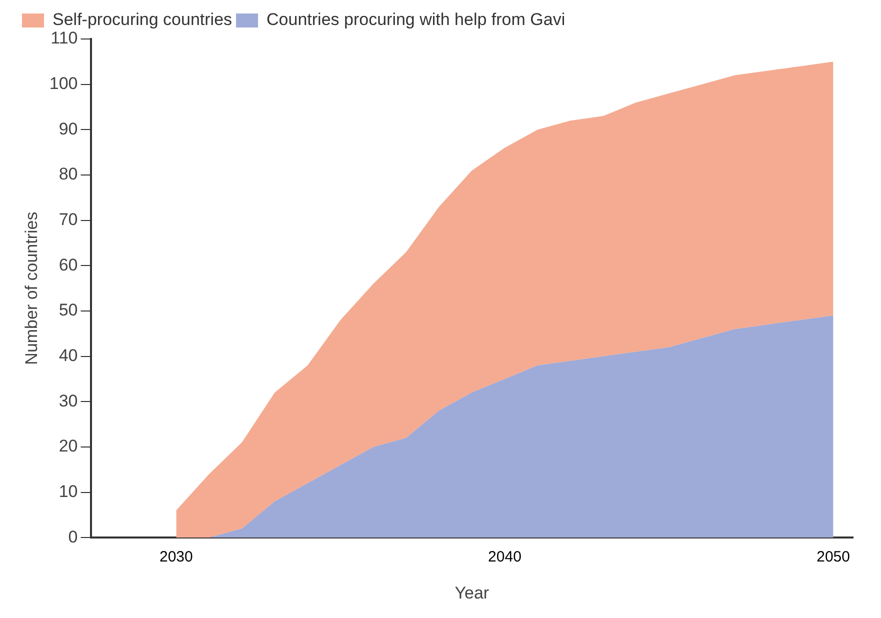 Image resolution: width=881 pixels, height=618 pixels. Describe the element at coordinates (68, 355) in the screenshot. I see `y-tick-label: 40` at that location.